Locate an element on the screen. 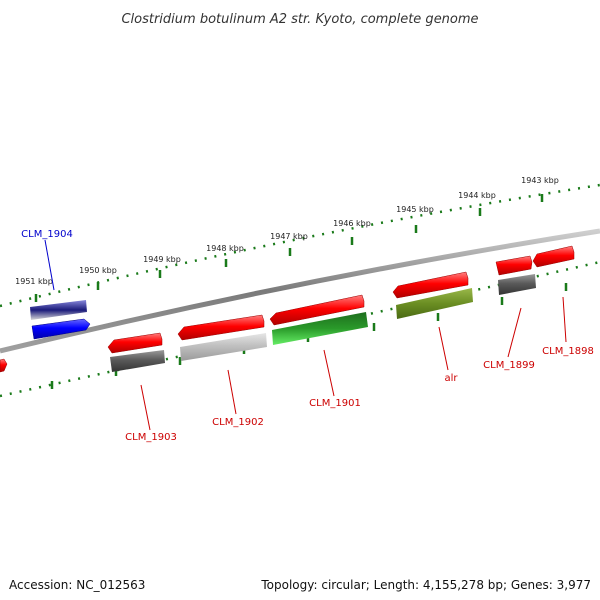 The width and height of the screenshot is (600, 600). gene-label-clm-1902: CLM_1902 is located at coordinates (238, 422).